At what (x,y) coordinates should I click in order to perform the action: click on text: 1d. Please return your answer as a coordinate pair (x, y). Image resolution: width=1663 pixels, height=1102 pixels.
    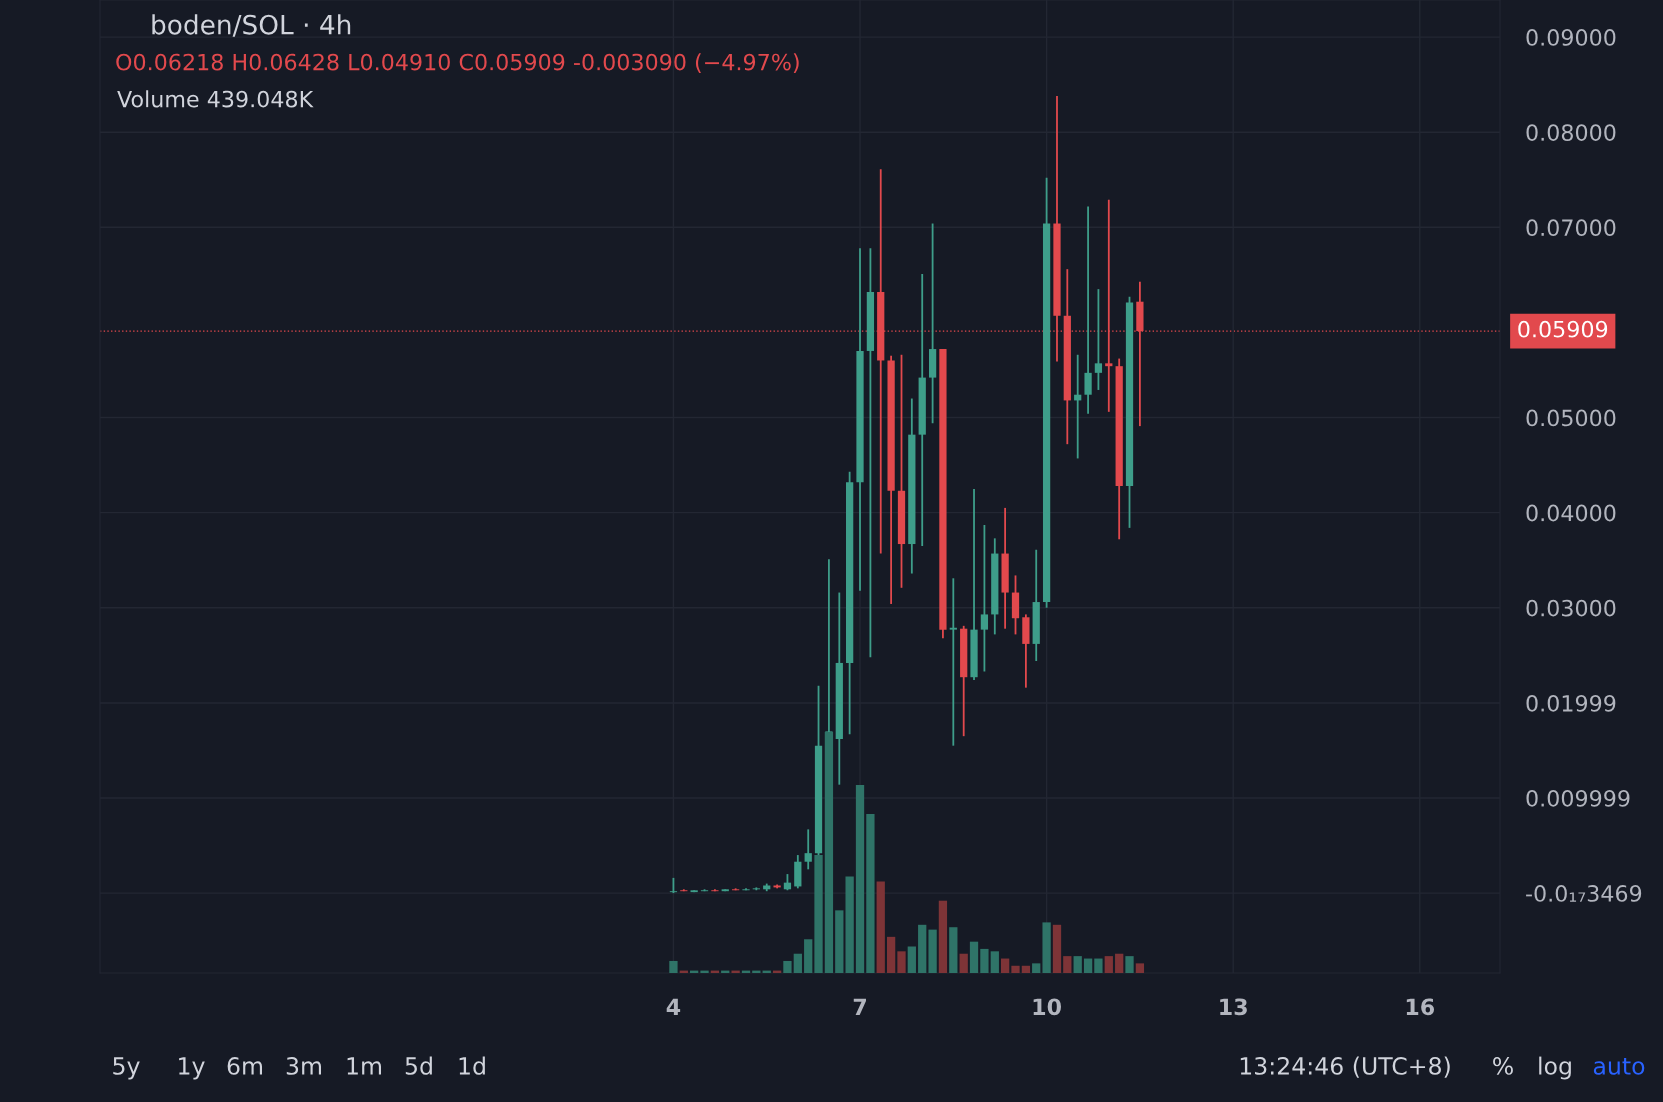
    Looking at the image, I should click on (472, 1065).